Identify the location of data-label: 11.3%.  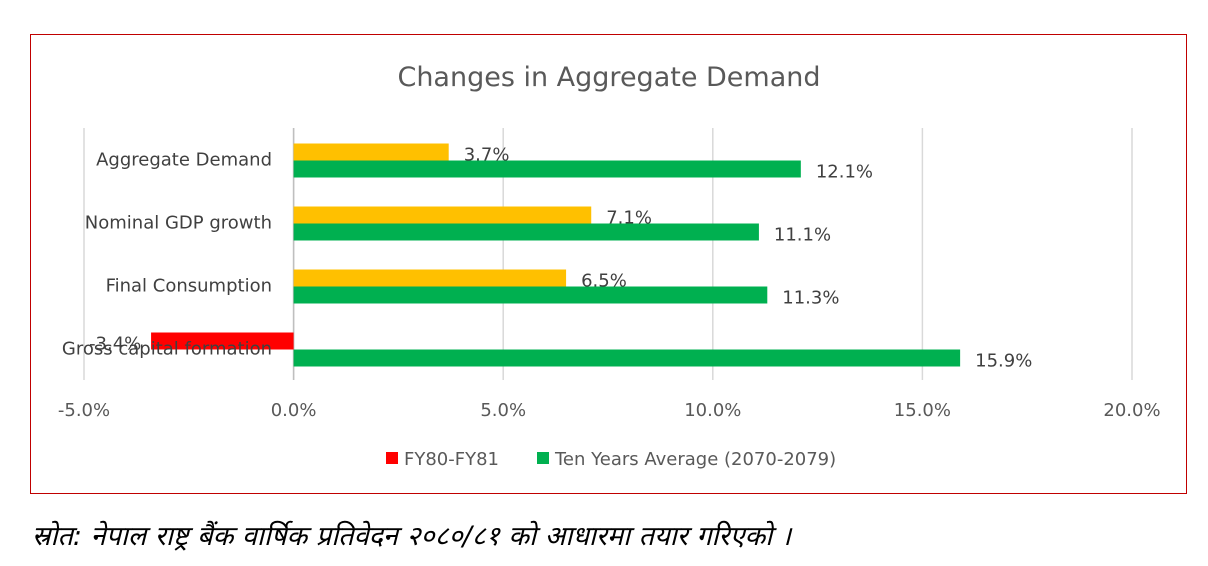
(810, 298).